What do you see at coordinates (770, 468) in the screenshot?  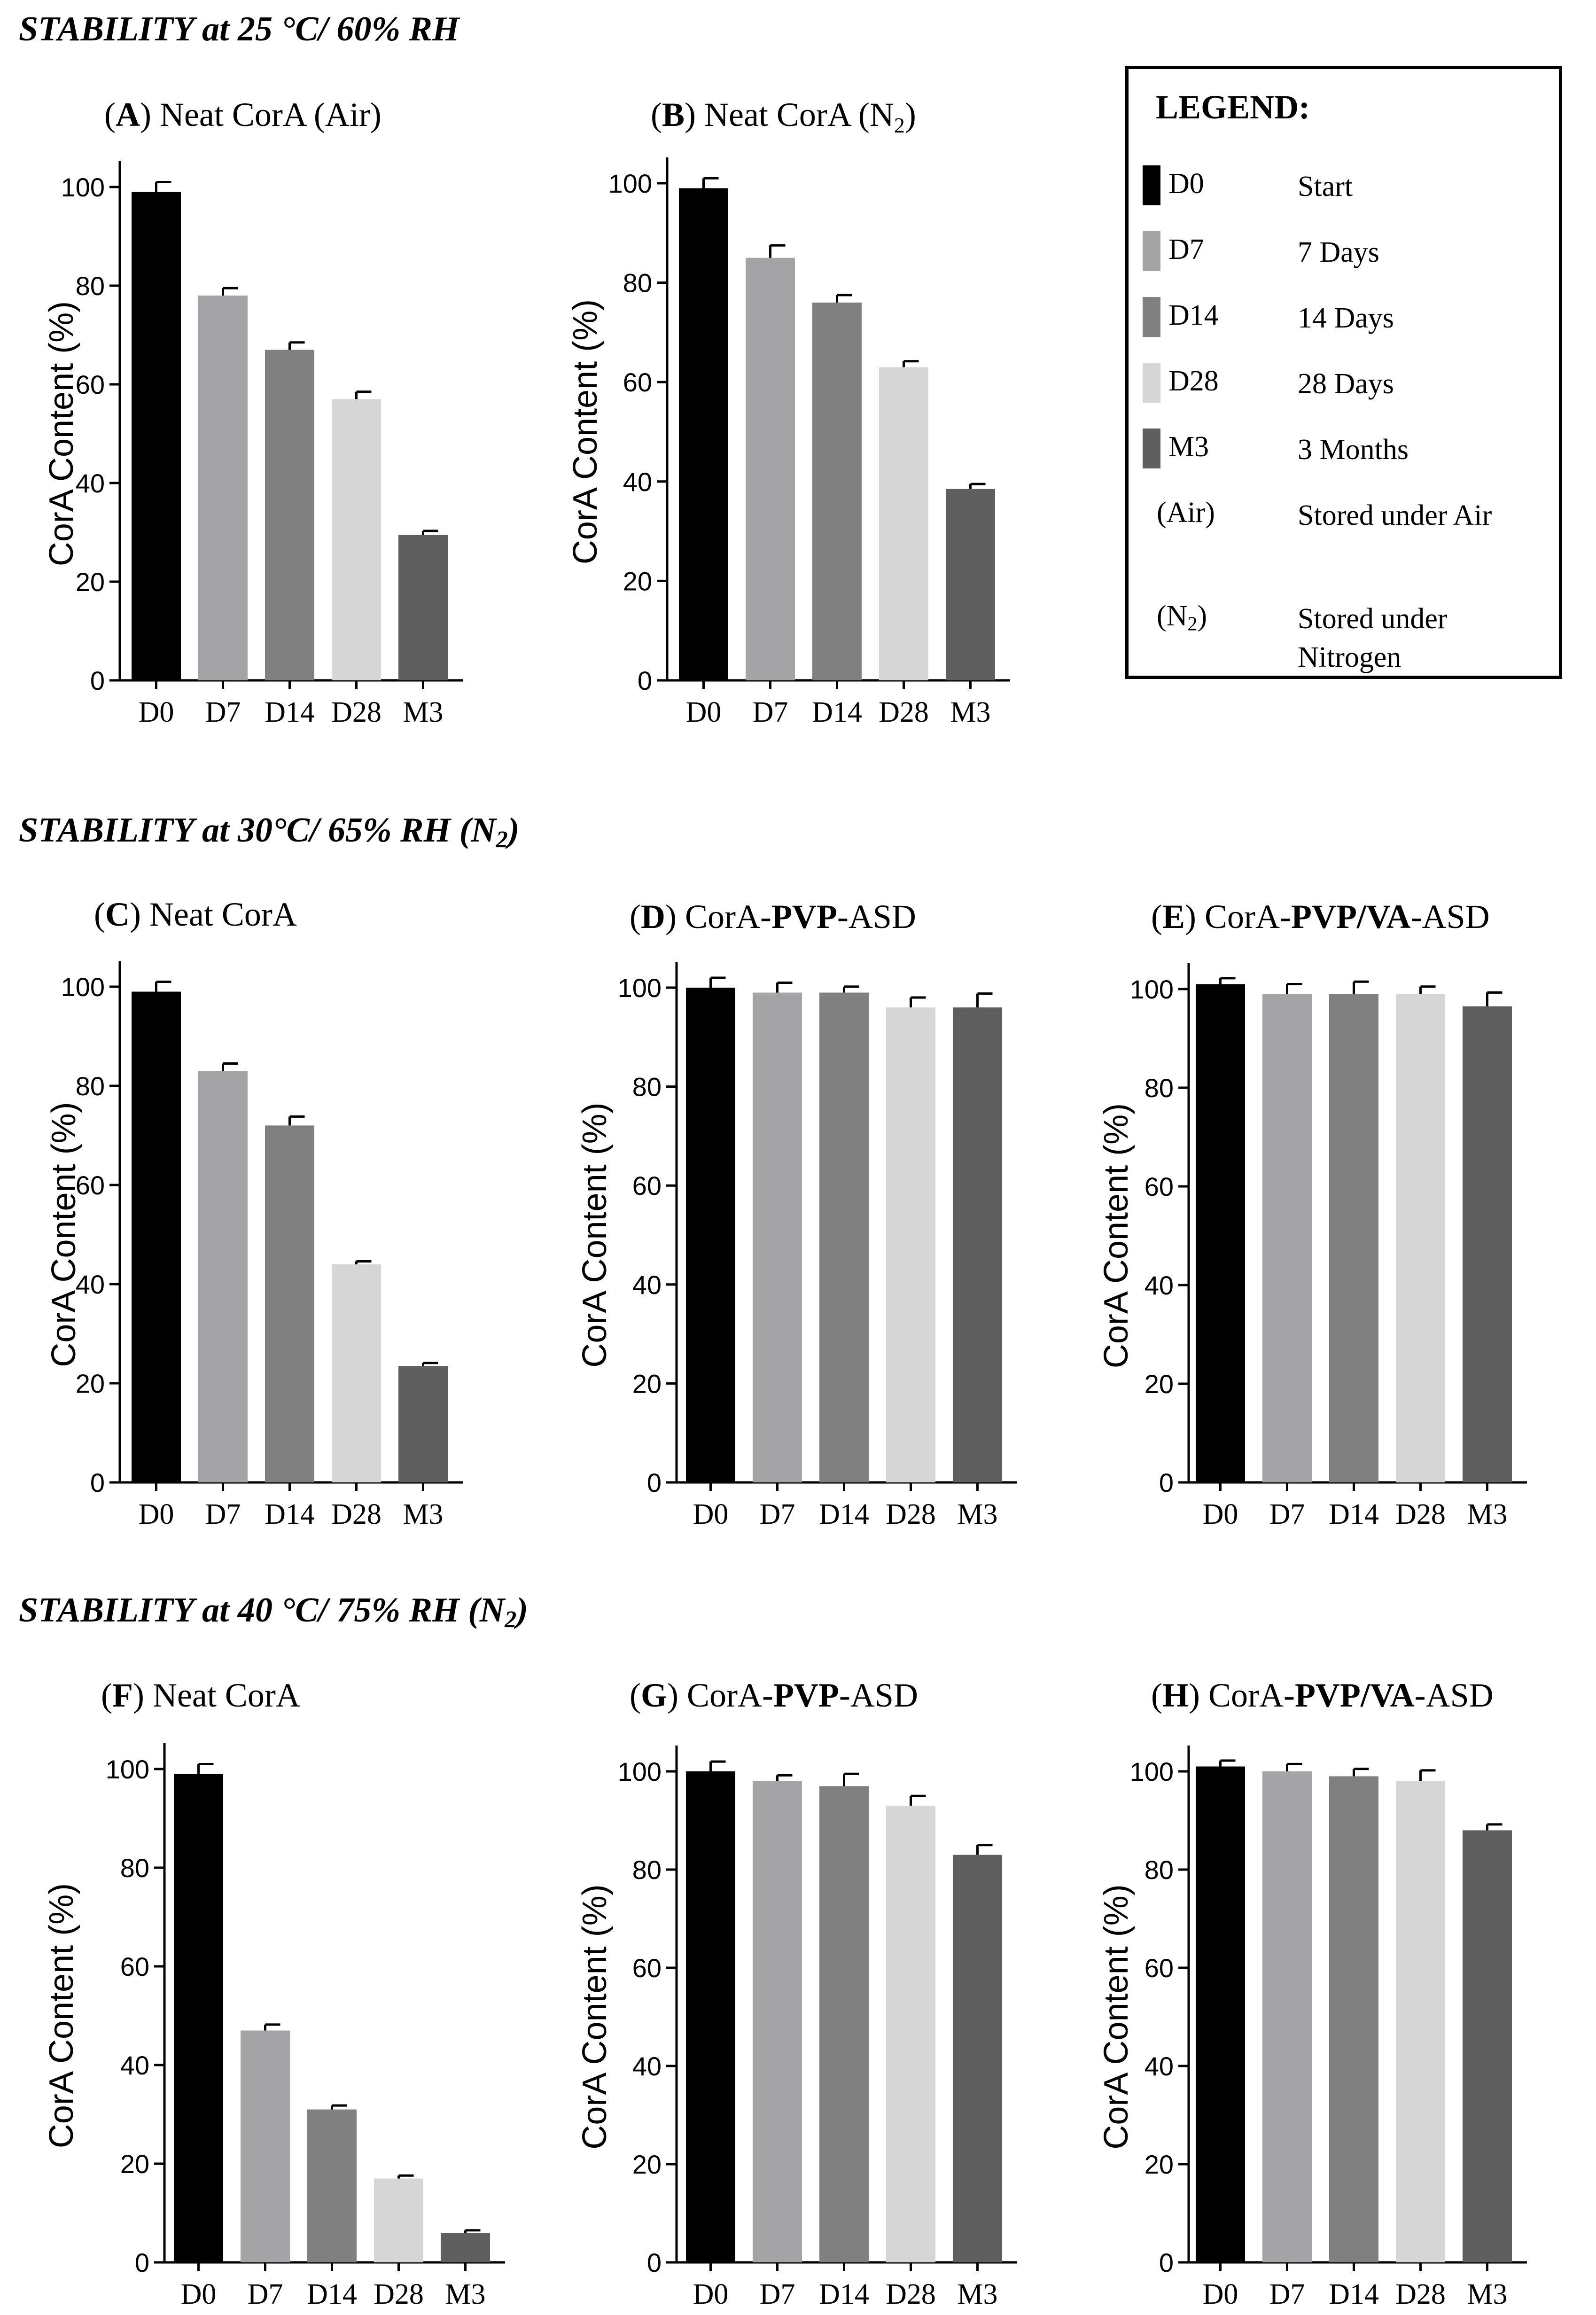 I see `bar-b-d7` at bounding box center [770, 468].